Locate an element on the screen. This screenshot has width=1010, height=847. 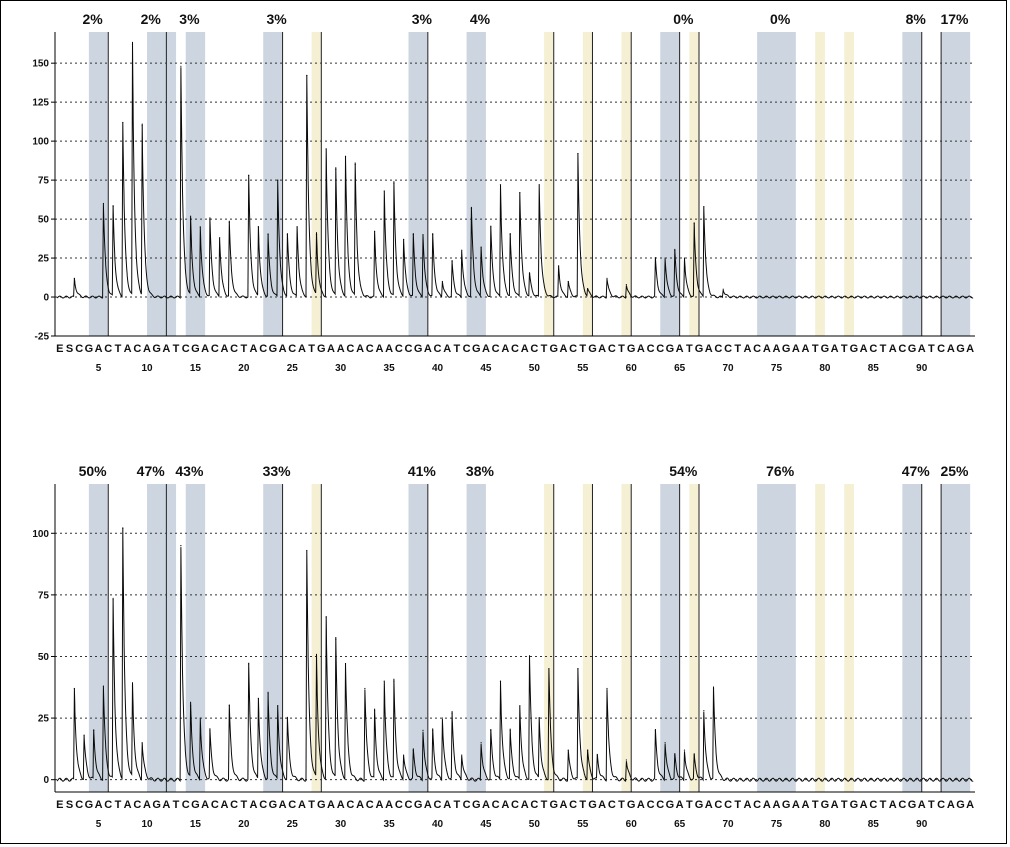
percent-label: 3% is located at coordinates (189, 19).